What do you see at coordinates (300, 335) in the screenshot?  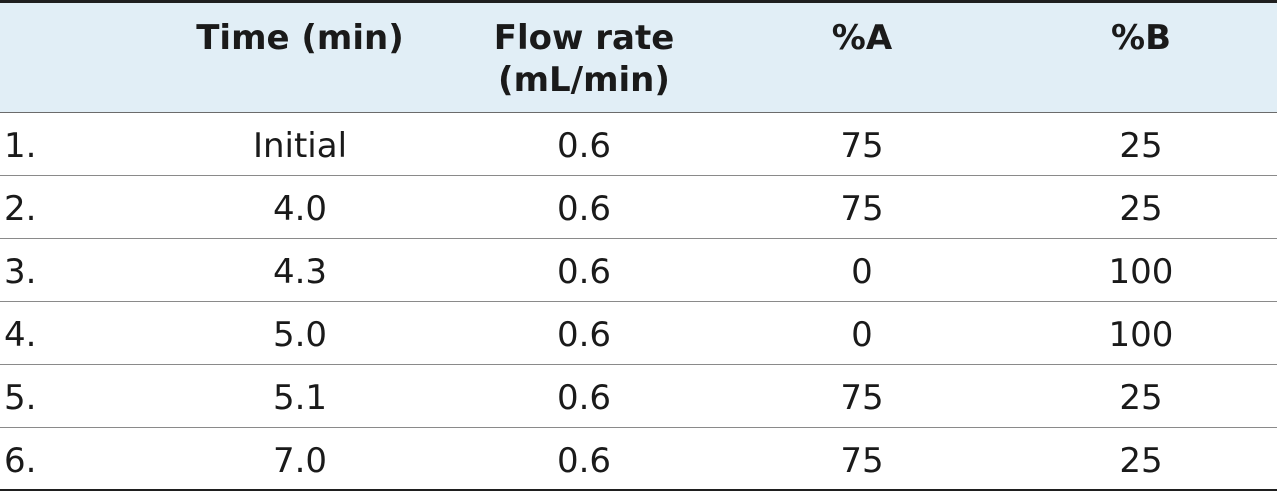 I see `cell-time: 5.0` at bounding box center [300, 335].